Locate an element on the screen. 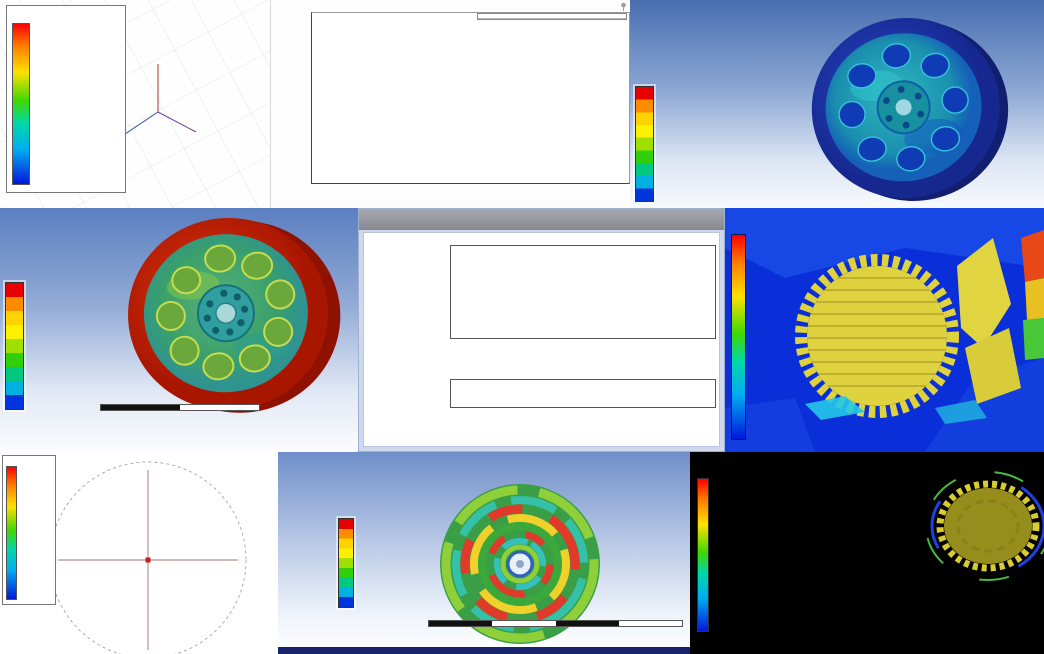  phase-curve is located at coordinates (583, 393).